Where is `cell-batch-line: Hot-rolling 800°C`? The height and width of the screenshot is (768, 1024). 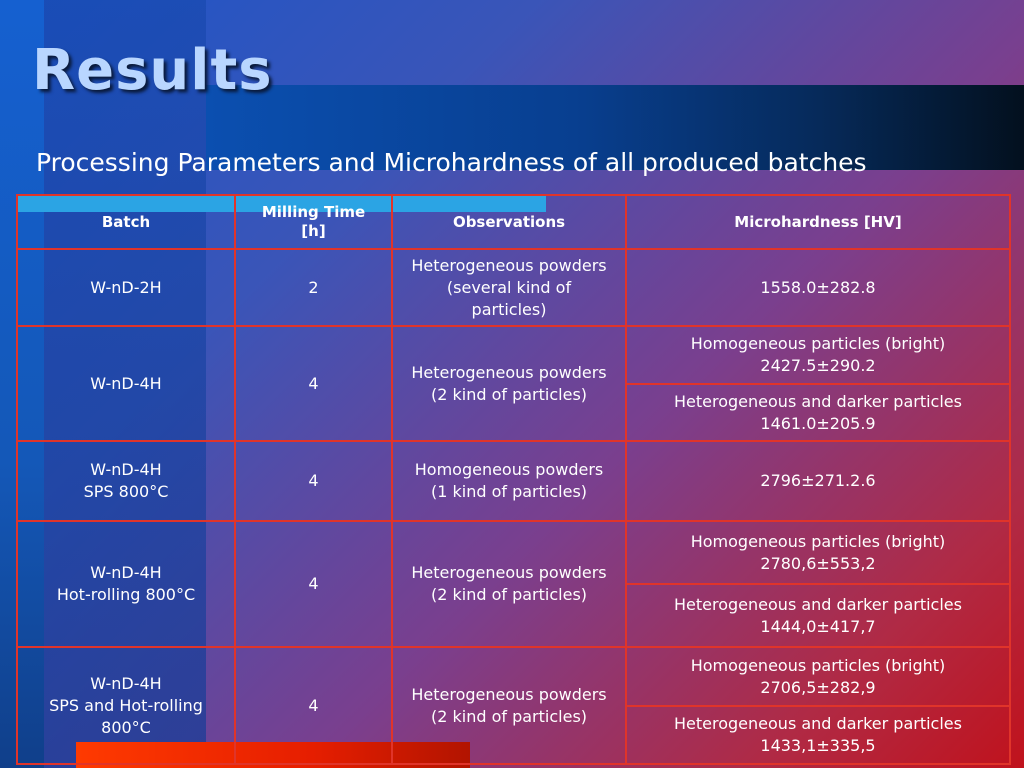
cell-batch-line: Hot-rolling 800°C is located at coordinates (126, 594).